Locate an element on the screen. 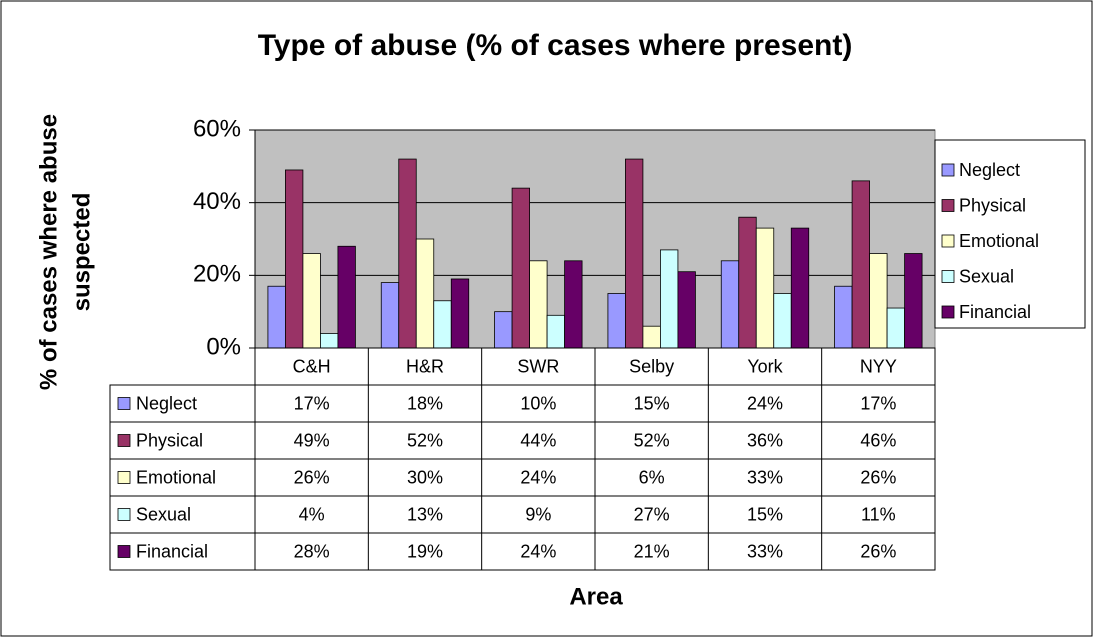  table-cell: 27% is located at coordinates (652, 514).